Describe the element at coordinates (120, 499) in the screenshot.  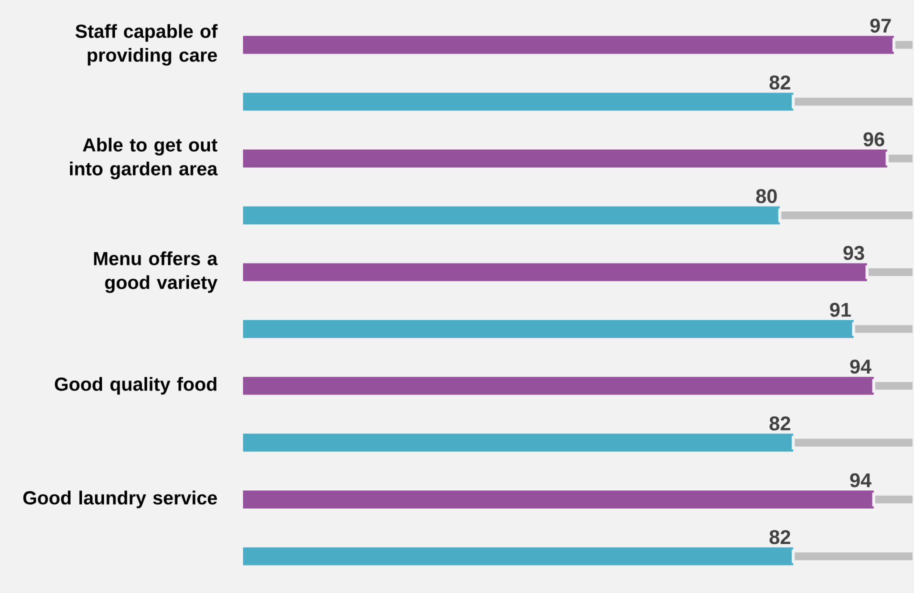
I see `y-tick-label: Good laundry service` at that location.